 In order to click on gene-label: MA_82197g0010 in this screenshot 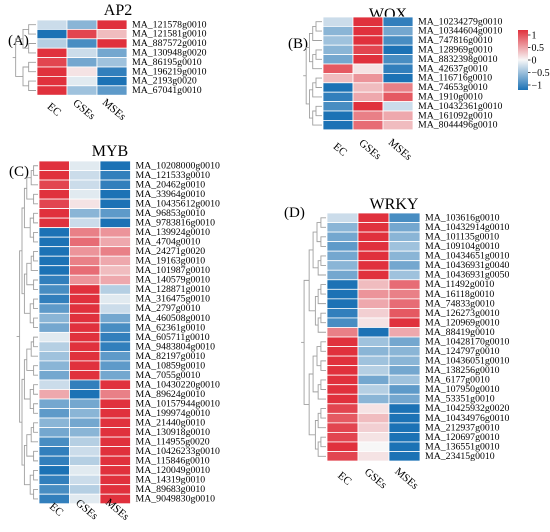, I will do `click(171, 356)`.